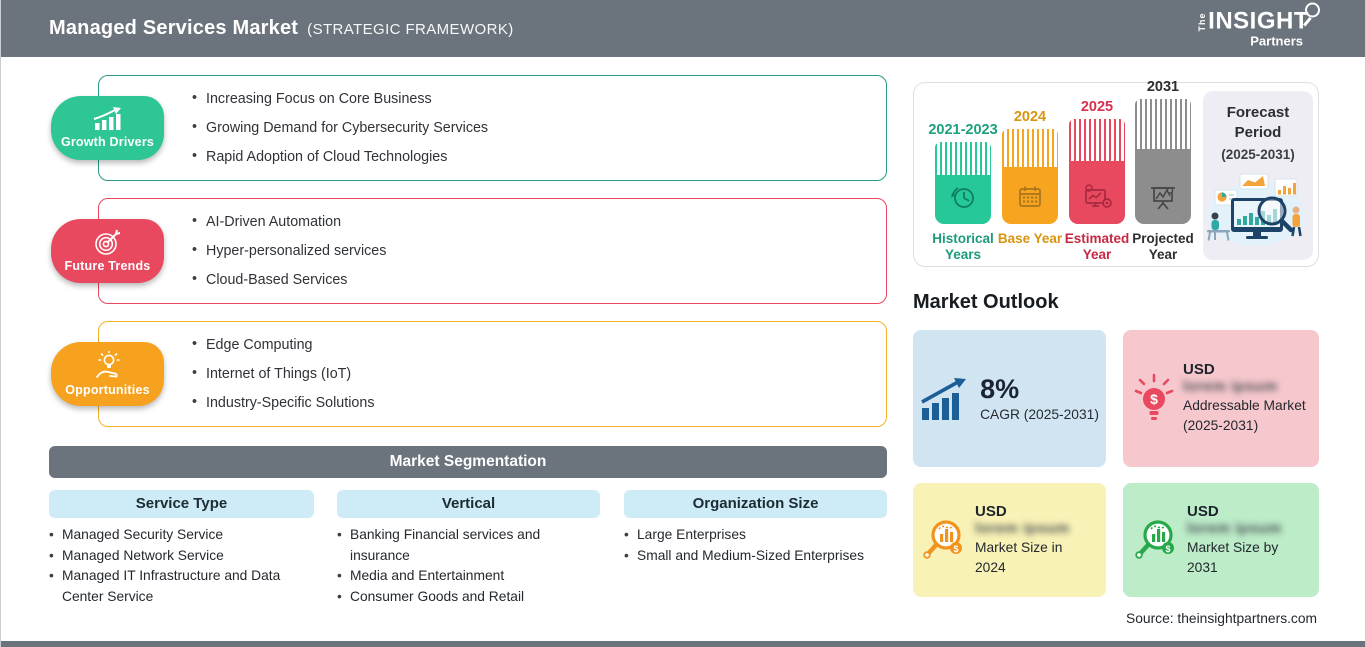  Describe the element at coordinates (683, 644) in the screenshot. I see `bottom-bar` at that location.